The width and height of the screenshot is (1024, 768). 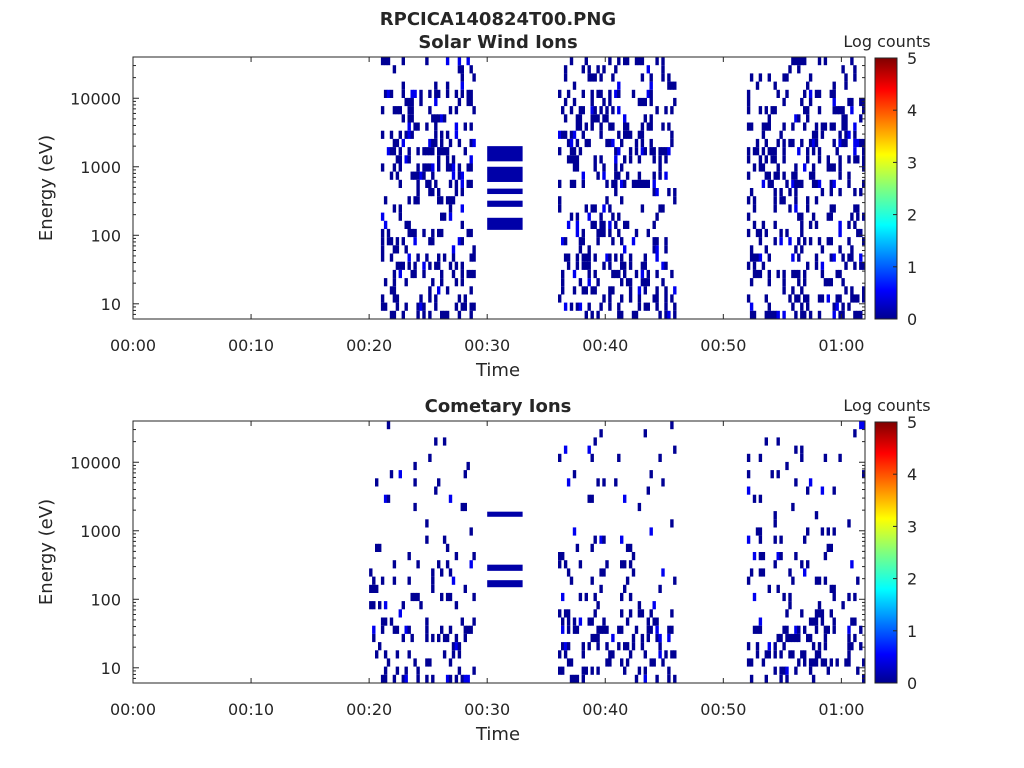 I want to click on x-tick-label: 00:10, so click(x=251, y=345).